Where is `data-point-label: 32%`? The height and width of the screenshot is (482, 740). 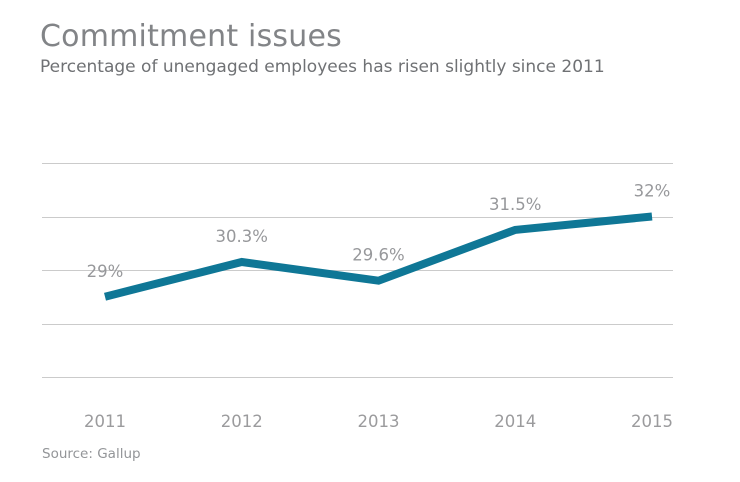
data-point-label: 32% is located at coordinates (652, 191).